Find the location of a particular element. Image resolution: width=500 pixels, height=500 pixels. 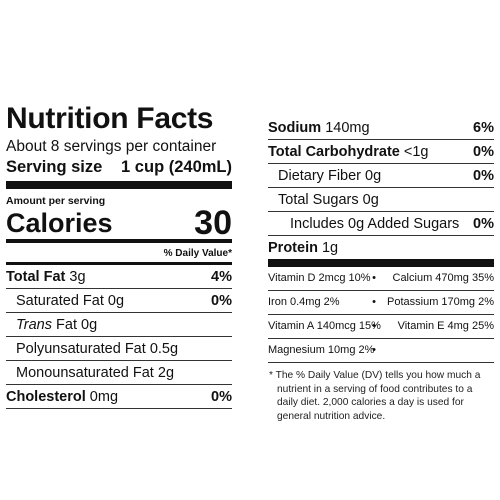

nutrient-row-cholesterol: Cholesterol 0mg 0% is located at coordinates (119, 396).